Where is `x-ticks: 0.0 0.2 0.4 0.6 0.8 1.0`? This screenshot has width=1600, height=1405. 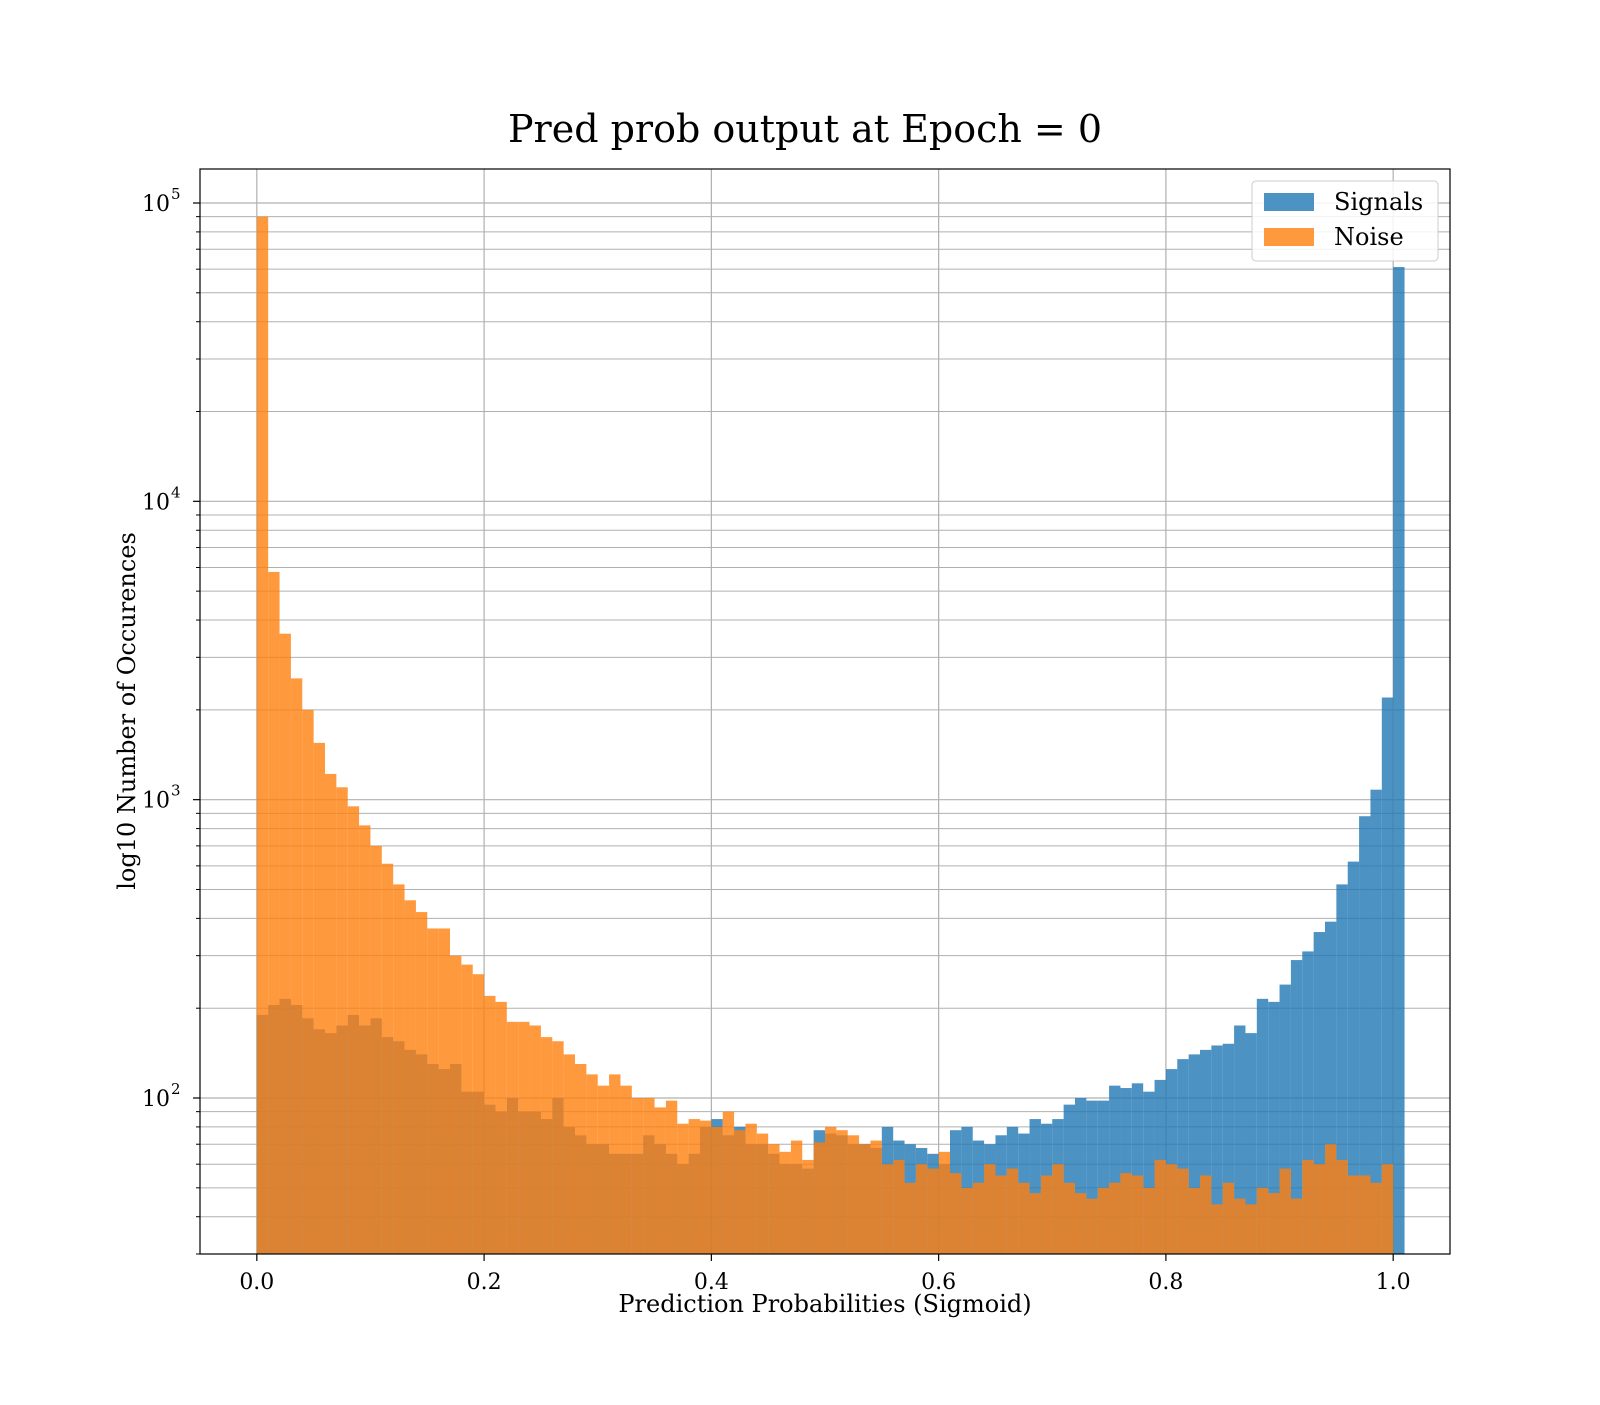
x-ticks: 0.0 0.2 0.4 0.6 0.8 1.0 is located at coordinates (825, 1274).